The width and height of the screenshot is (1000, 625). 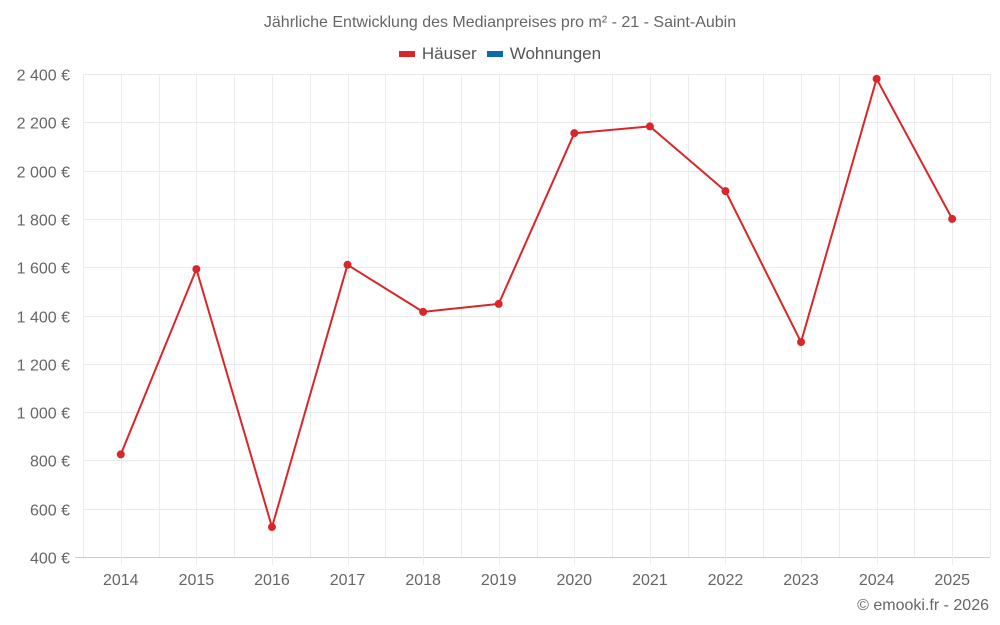 I want to click on y-tick-label: 2 200 €, so click(x=43, y=124).